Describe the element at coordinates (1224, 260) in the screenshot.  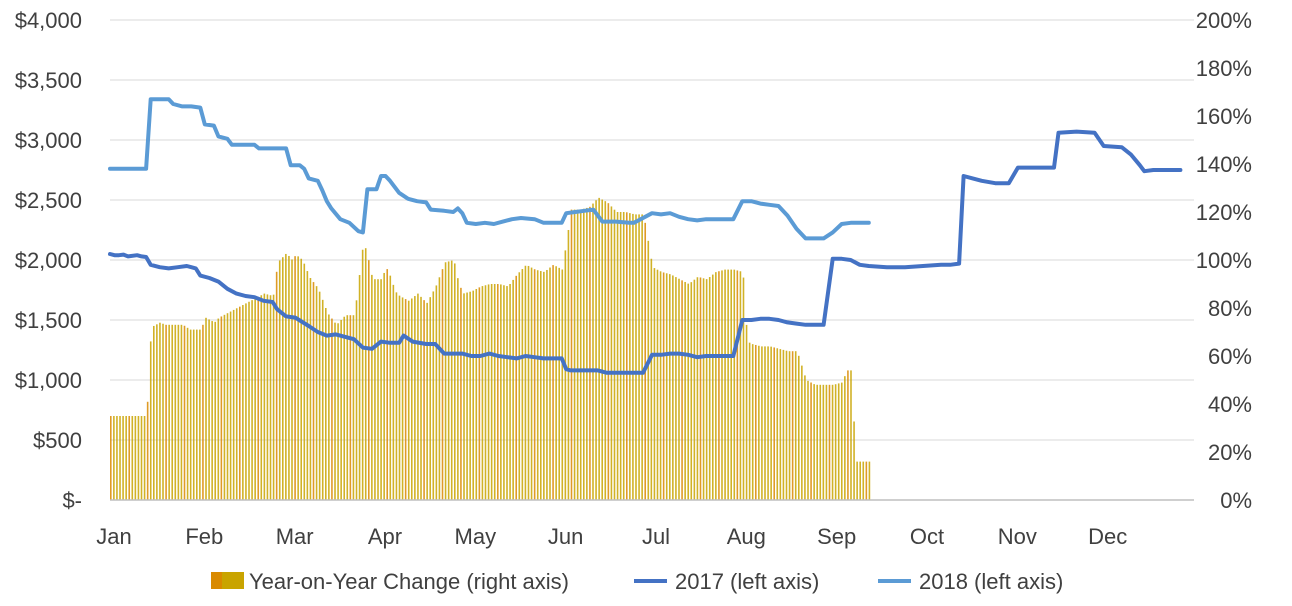
I see `right-y-axis-ticks: 0% 20% 40% 60% 80% 100% 120% 140% 160% 180% 200%` at that location.